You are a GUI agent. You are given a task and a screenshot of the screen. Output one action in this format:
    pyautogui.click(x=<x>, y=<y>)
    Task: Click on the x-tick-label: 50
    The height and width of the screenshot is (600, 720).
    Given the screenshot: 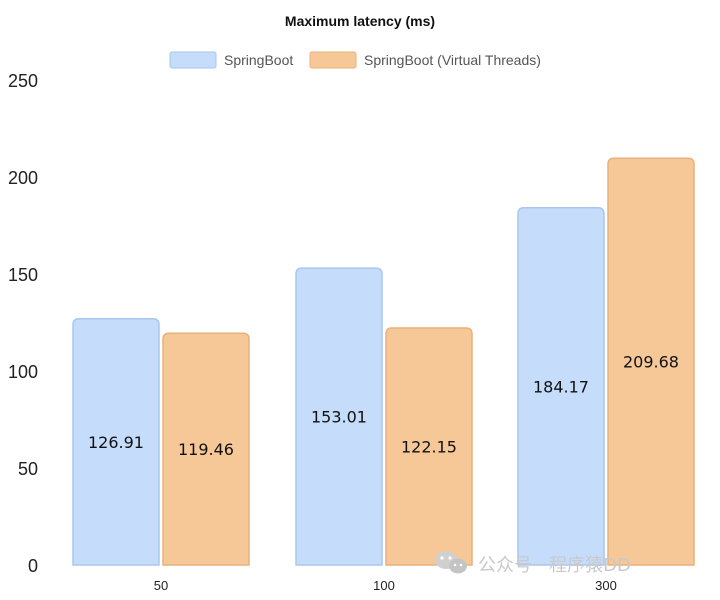 What is the action you would take?
    pyautogui.click(x=161, y=585)
    